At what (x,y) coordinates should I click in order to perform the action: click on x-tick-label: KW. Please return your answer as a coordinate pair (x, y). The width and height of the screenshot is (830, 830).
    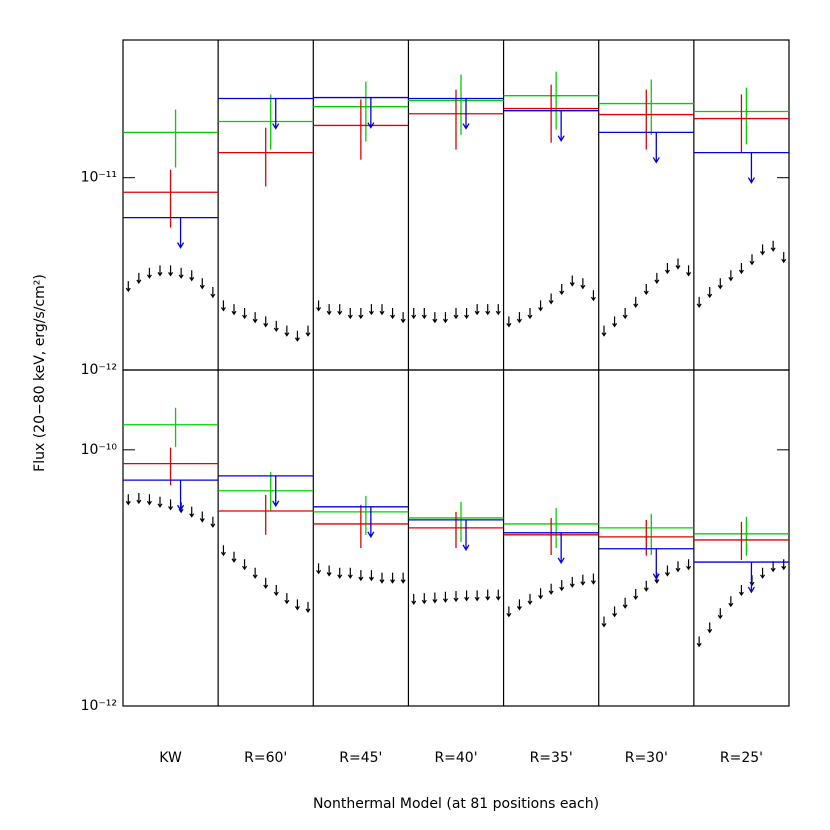
    Looking at the image, I should click on (170, 758).